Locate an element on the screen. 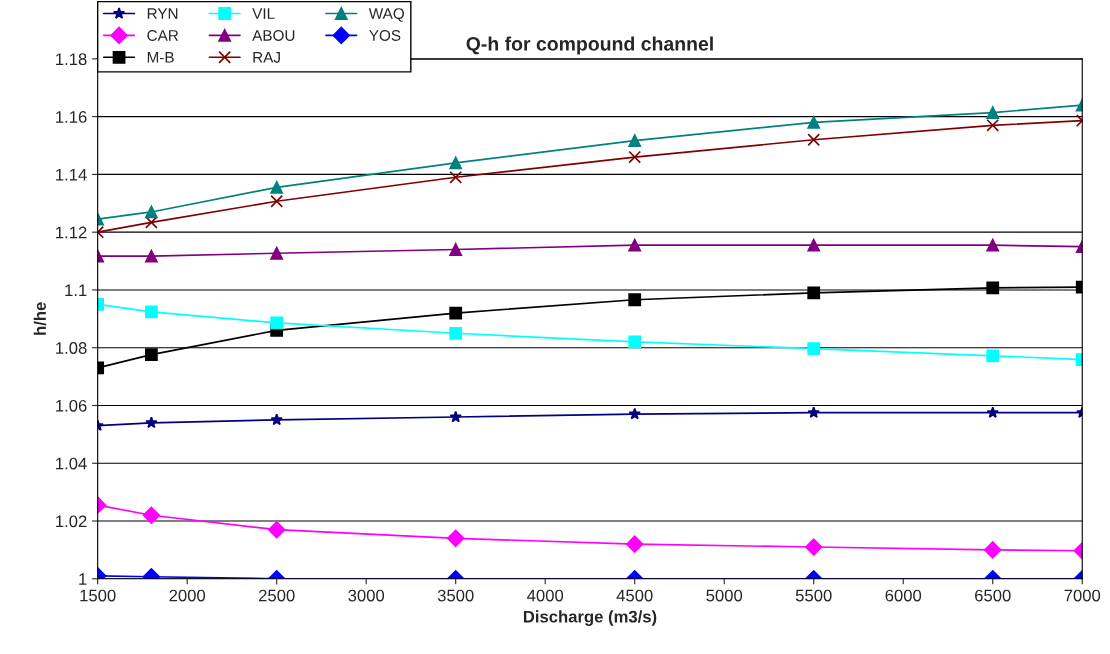  y-axis-title: h/he is located at coordinates (40, 318).